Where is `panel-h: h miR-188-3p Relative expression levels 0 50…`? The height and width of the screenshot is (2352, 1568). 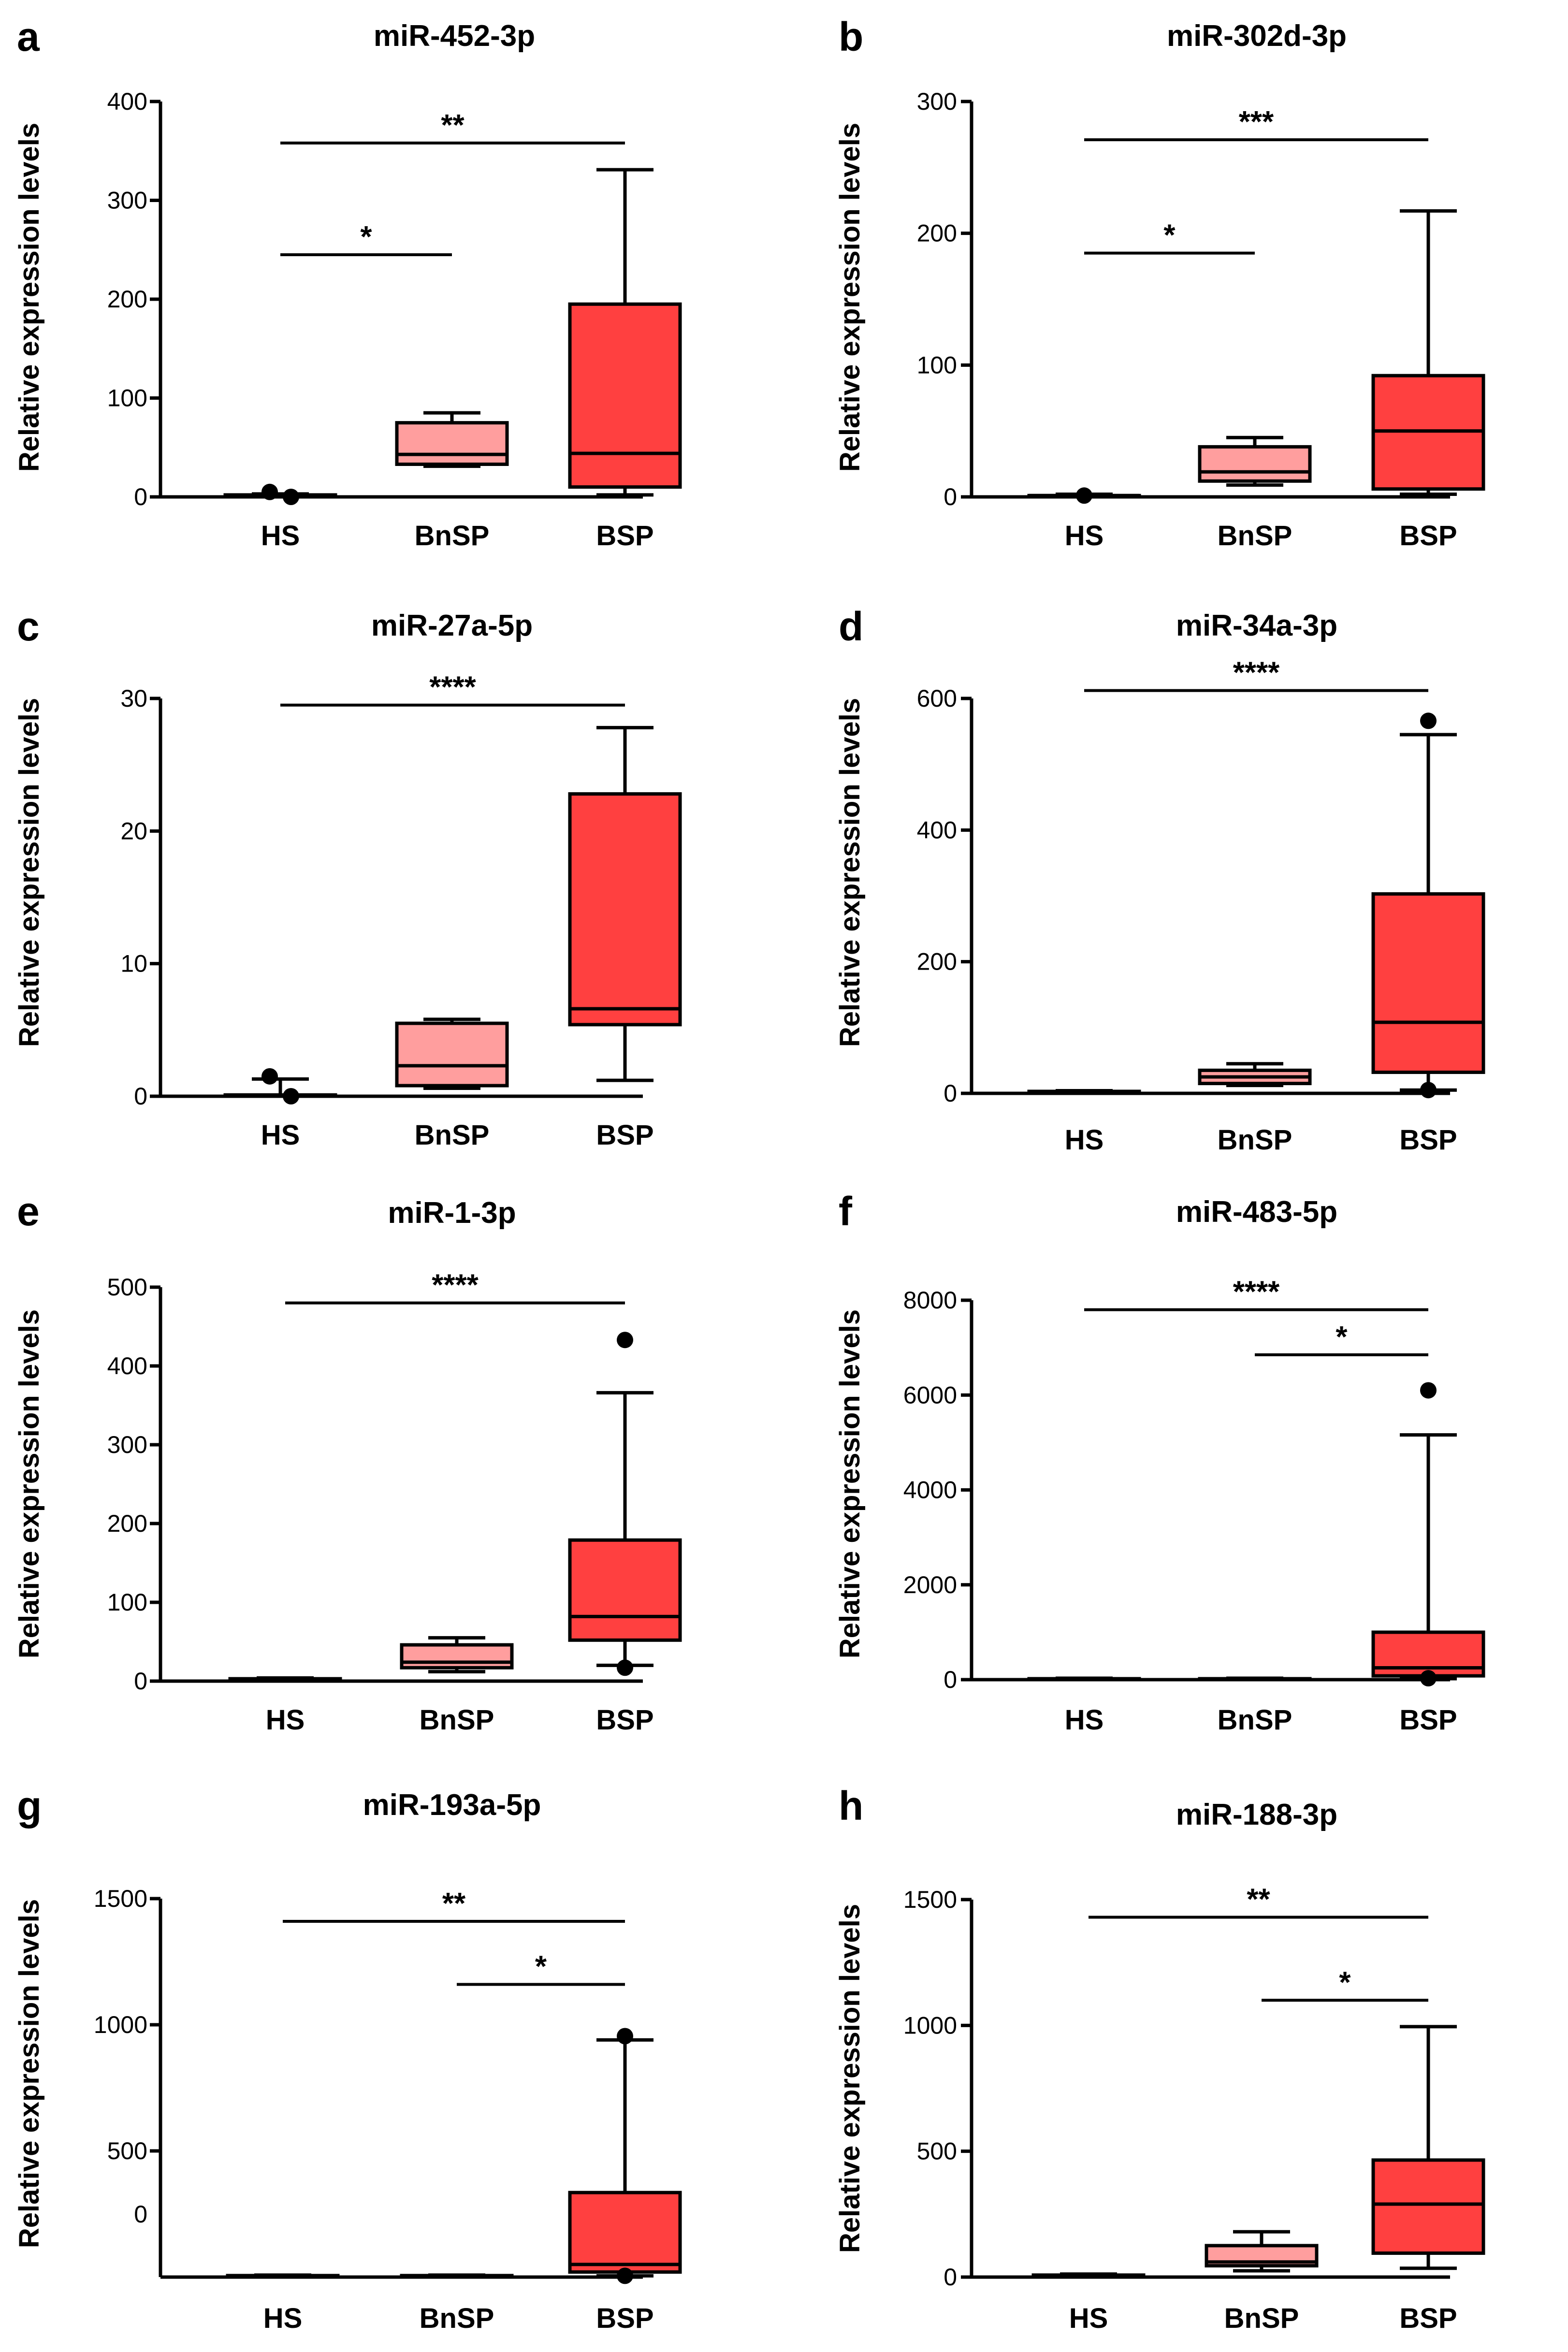 panel-h: h miR-188-3p Relative expression levels 0 50… is located at coordinates (1159, 2058).